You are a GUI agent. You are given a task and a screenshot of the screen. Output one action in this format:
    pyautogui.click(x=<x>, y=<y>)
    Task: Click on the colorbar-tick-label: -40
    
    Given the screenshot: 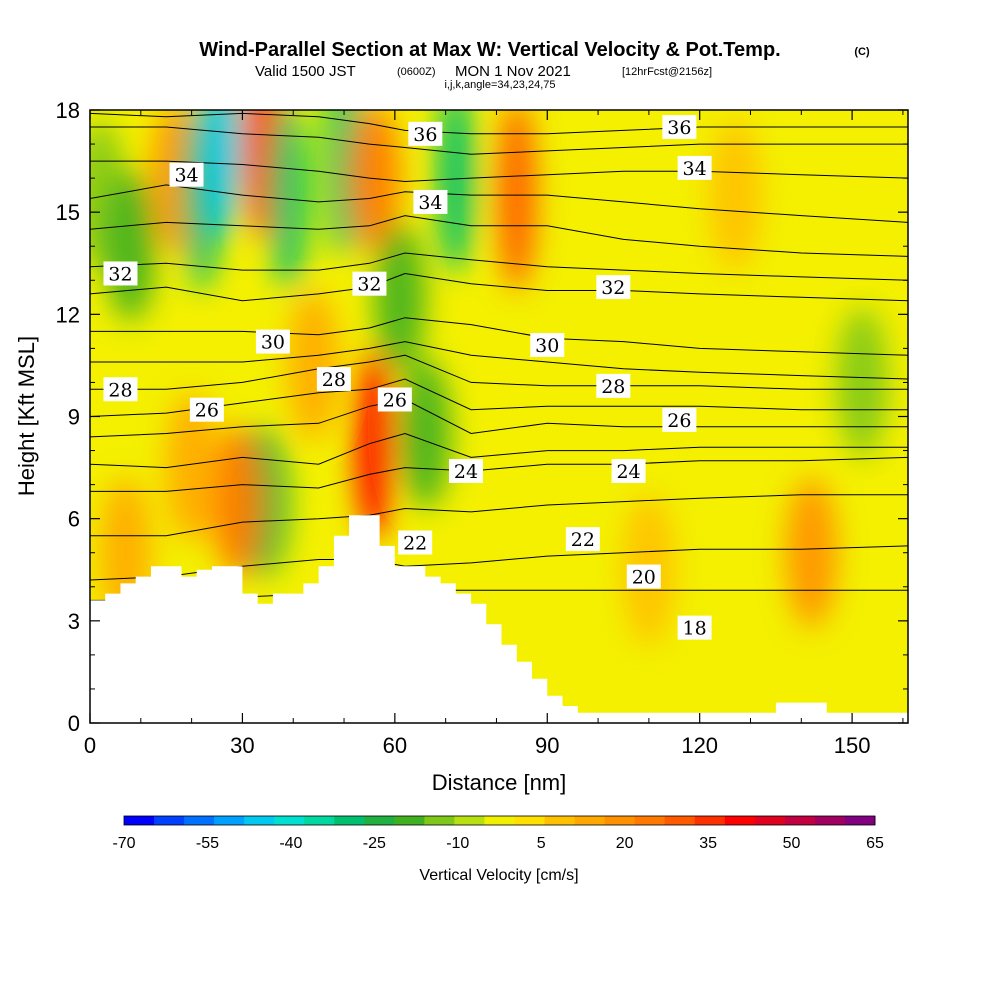 What is the action you would take?
    pyautogui.click(x=290, y=843)
    